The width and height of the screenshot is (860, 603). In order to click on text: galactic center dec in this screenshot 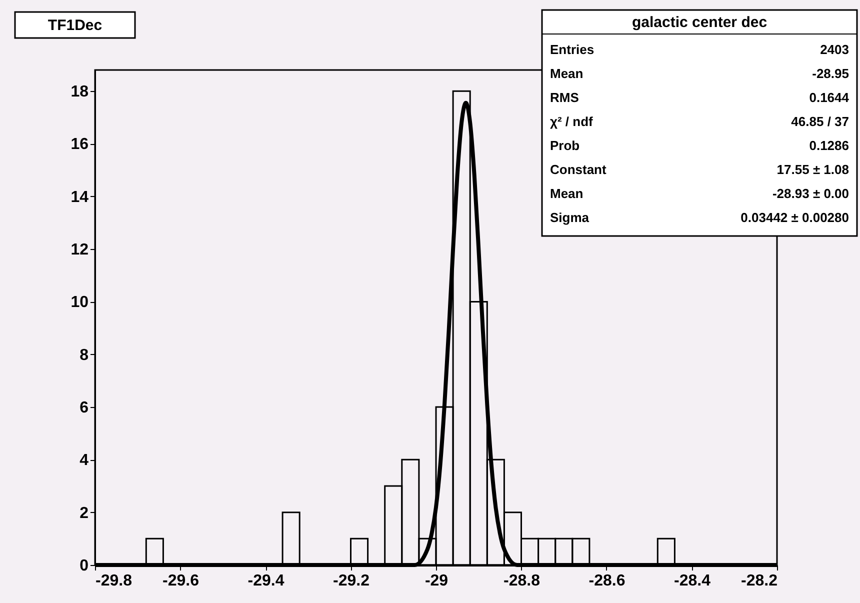, I will do `click(700, 22)`.